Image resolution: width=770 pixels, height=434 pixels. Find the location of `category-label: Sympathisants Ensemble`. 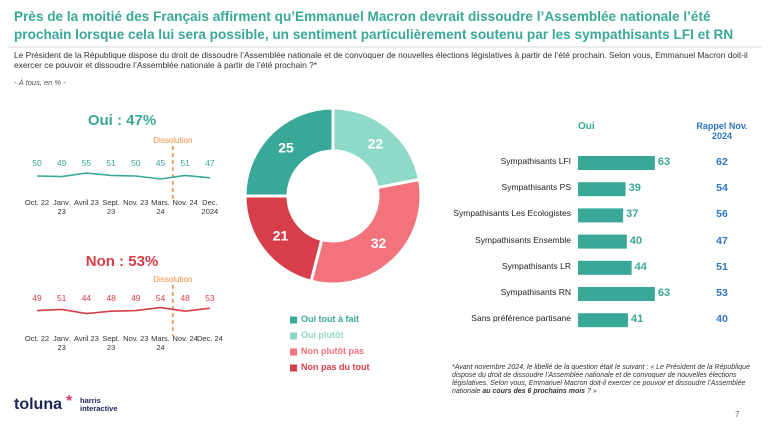

category-label: Sympathisants Ensemble is located at coordinates (523, 239).